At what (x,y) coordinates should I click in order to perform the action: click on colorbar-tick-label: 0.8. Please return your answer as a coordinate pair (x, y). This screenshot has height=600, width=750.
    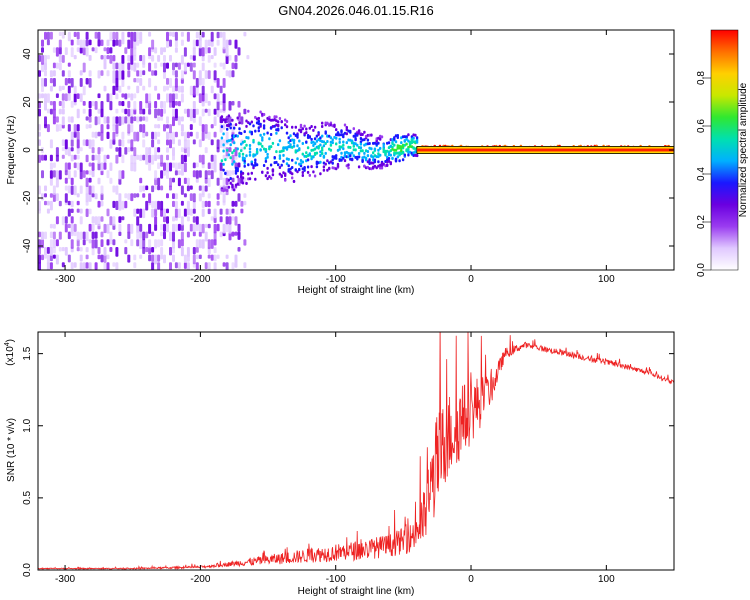
    Looking at the image, I should click on (701, 78).